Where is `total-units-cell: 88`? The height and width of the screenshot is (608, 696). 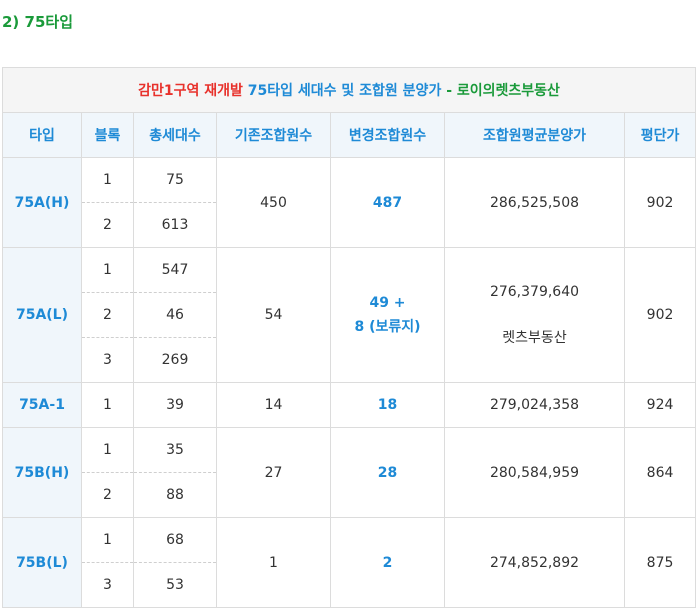 total-units-cell: 88 is located at coordinates (175, 495).